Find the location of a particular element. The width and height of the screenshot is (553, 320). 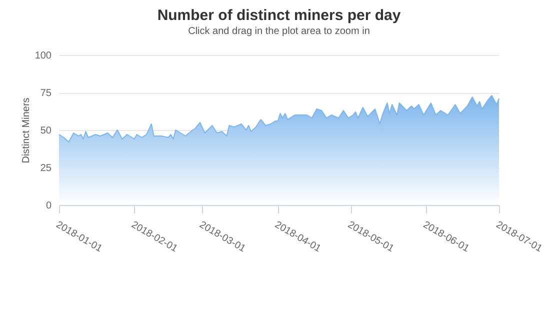

y-tick-label: 50 is located at coordinates (46, 131).